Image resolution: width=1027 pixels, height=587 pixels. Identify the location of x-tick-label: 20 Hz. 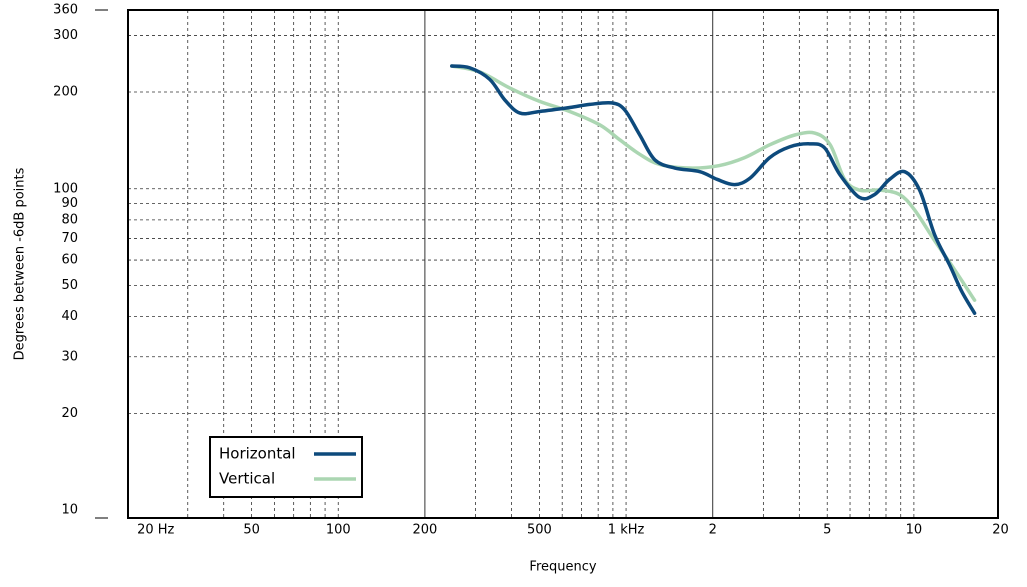
(155, 530).